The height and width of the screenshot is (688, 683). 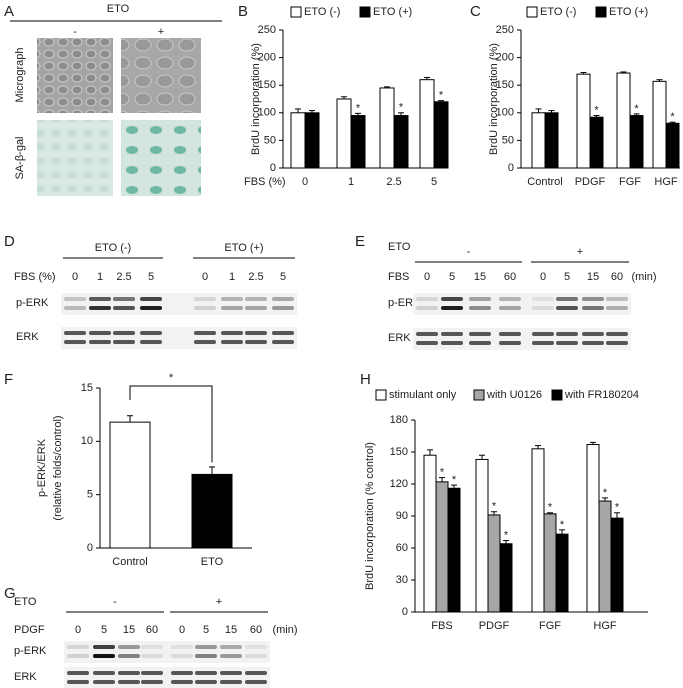 I want to click on y-tick-label: 100, so click(x=267, y=113).